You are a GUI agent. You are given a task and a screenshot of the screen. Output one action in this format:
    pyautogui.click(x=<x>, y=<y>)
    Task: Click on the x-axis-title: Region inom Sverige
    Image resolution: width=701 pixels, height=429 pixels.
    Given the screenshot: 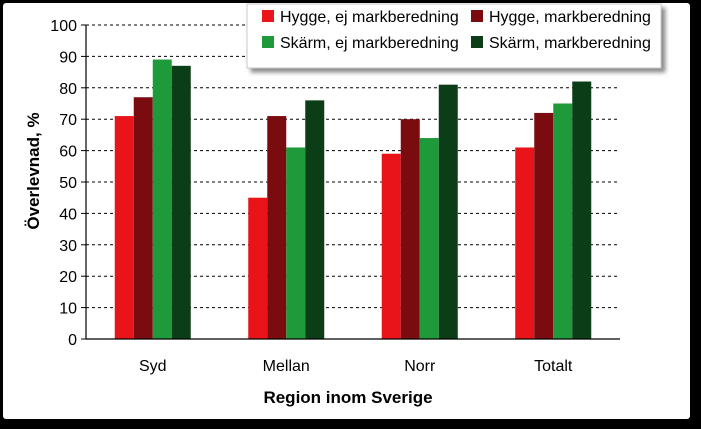 What is the action you would take?
    pyautogui.click(x=347, y=397)
    